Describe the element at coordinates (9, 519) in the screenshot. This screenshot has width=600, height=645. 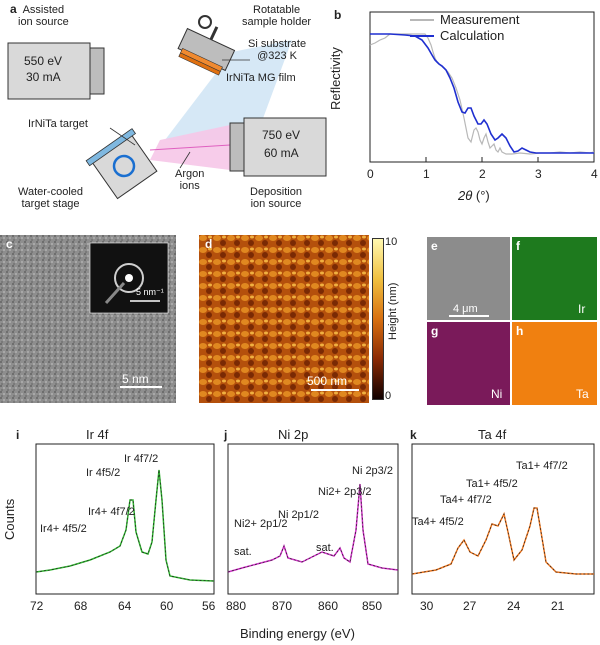
I see `xps-ylabel: Counts` at that location.